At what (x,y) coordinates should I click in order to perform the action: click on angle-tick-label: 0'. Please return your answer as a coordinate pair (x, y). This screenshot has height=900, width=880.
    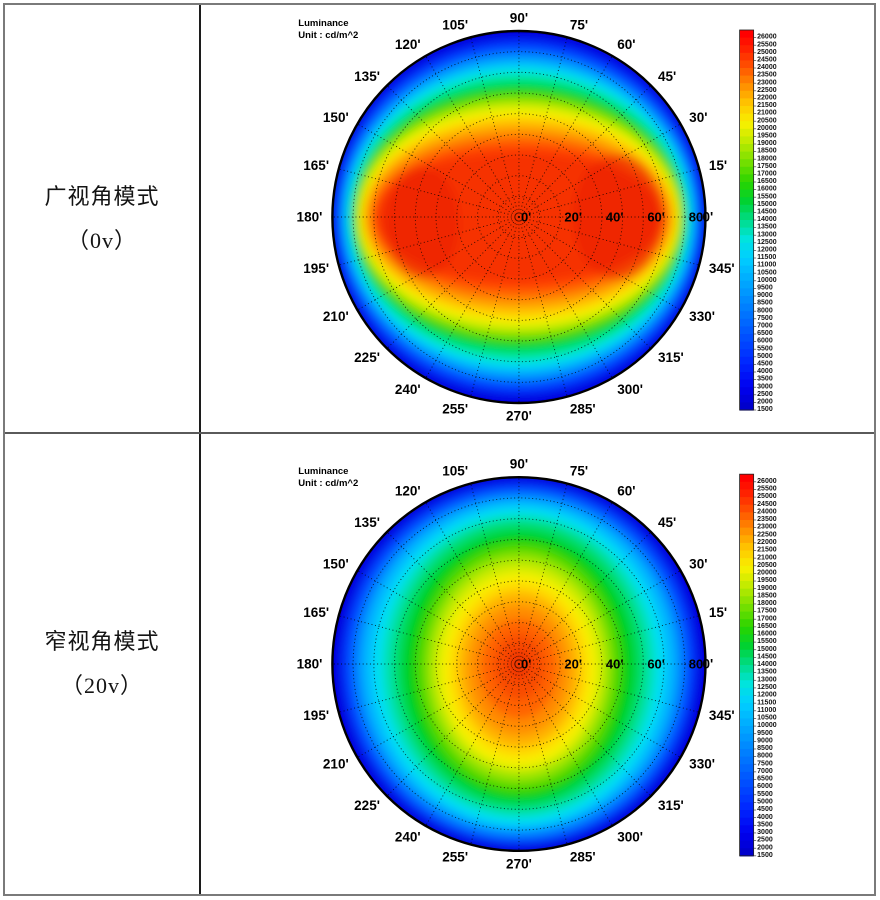
    Looking at the image, I should click on (707, 663).